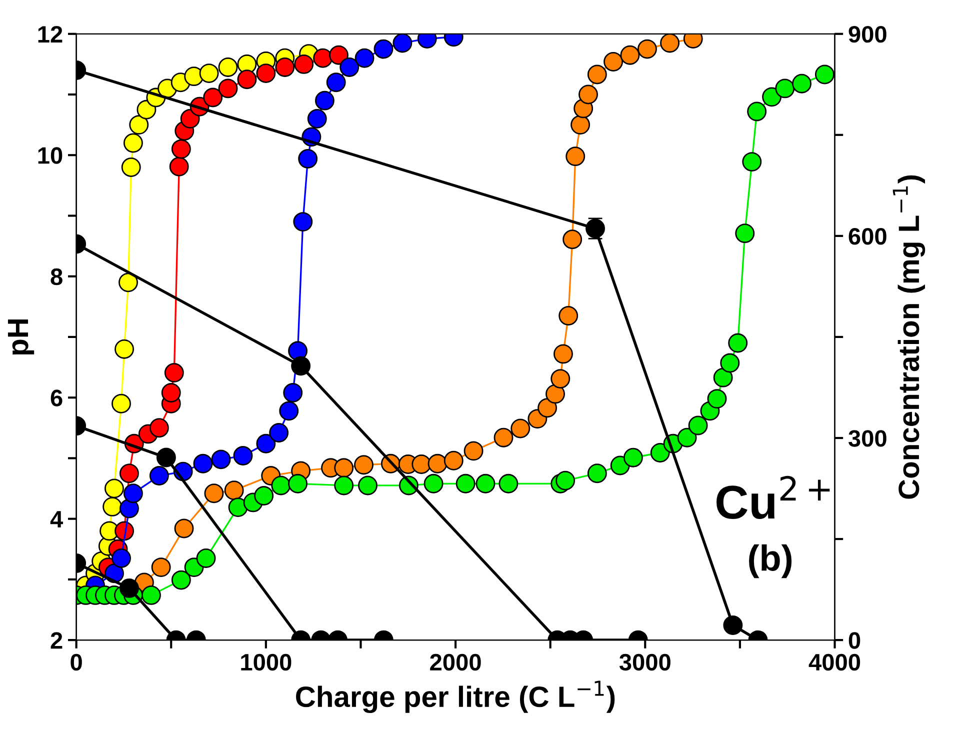 Image resolution: width=954 pixels, height=753 pixels. I want to click on annotation: Cu$^{2+}$, so click(773, 498).